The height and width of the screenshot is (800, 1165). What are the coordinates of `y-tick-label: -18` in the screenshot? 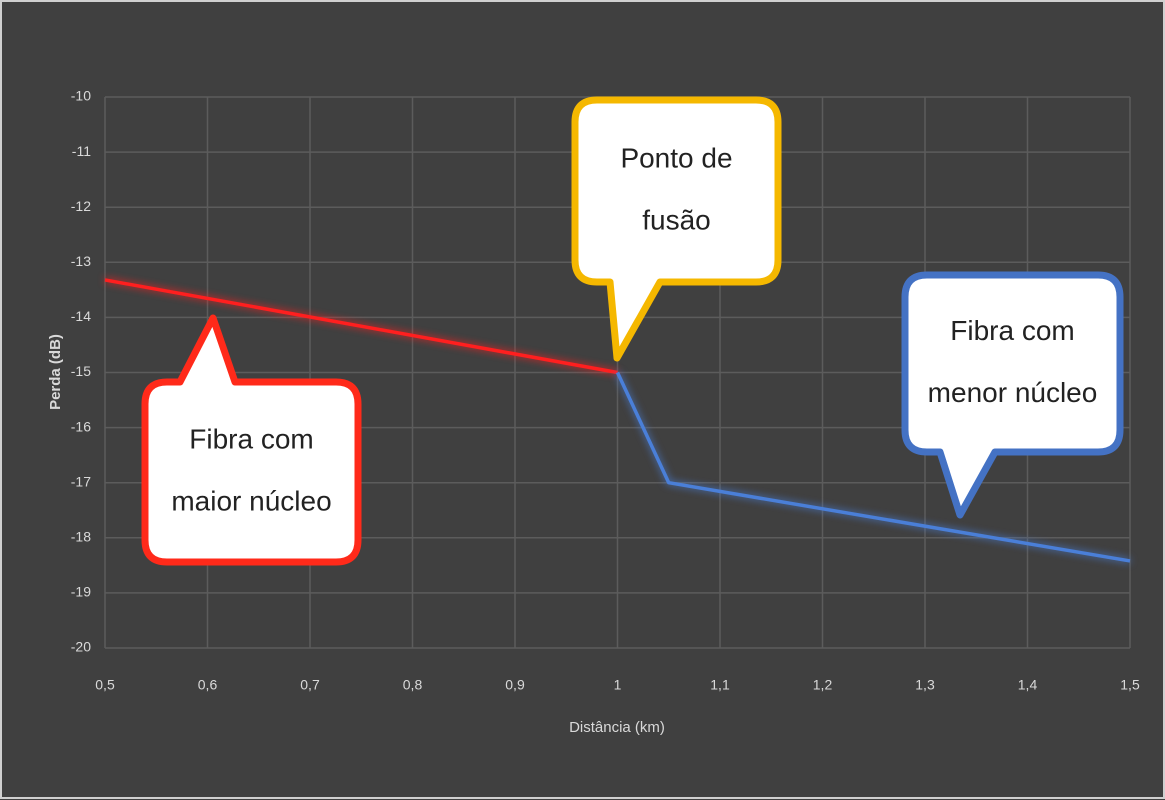 It's located at (81, 537).